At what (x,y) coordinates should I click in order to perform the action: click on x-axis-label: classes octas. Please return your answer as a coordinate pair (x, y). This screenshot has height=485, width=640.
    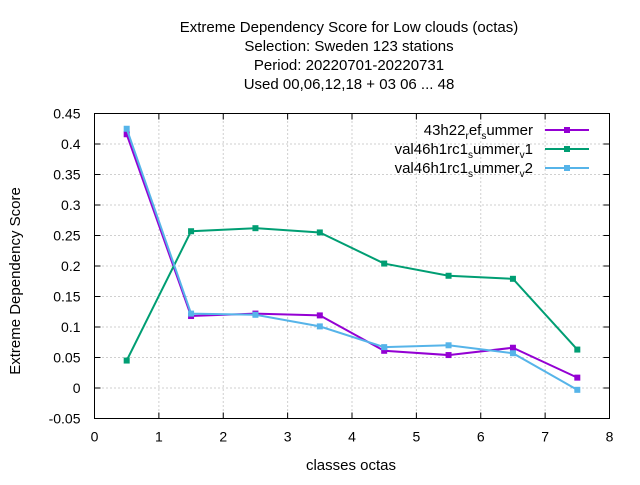
    Looking at the image, I should click on (351, 465).